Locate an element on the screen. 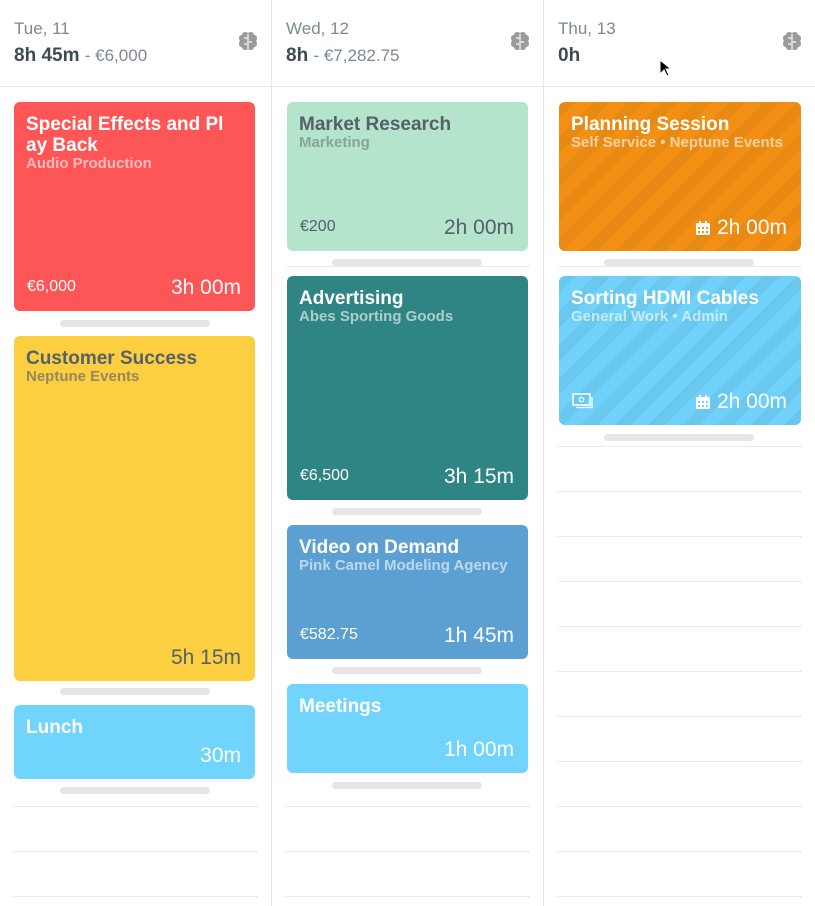 This screenshot has width=815, height=906. entry-title: Lunch is located at coordinates (54, 727).